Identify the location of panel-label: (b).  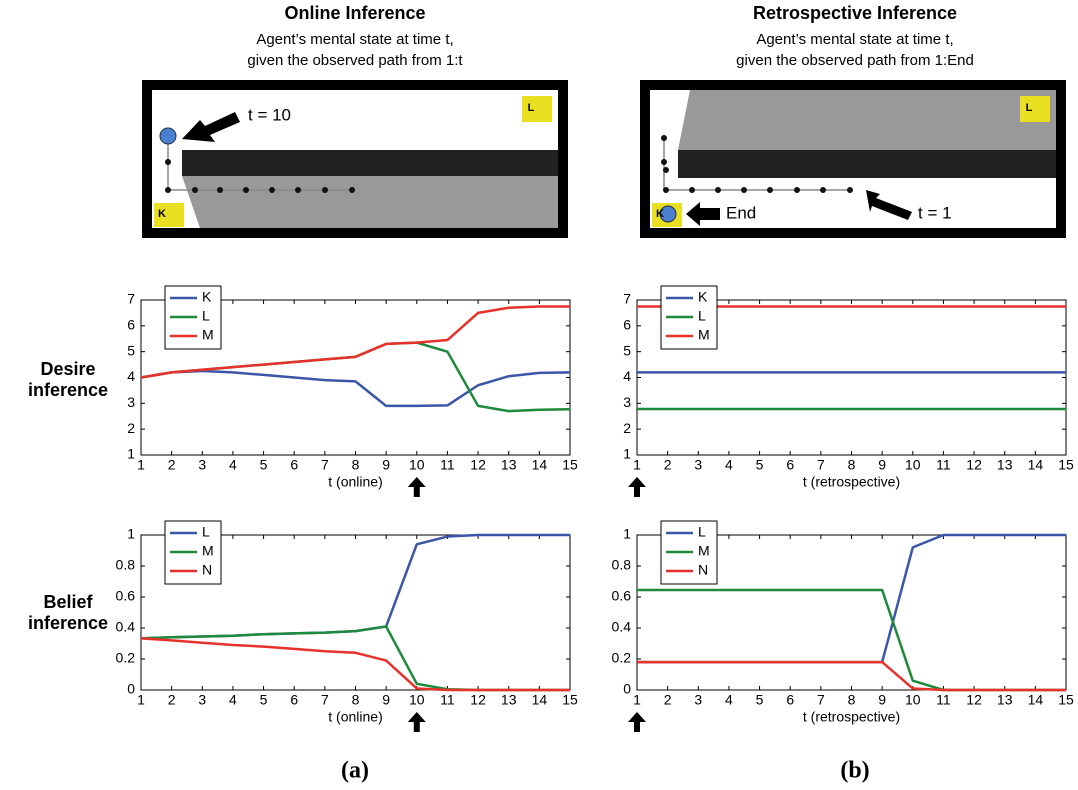
(854, 771).